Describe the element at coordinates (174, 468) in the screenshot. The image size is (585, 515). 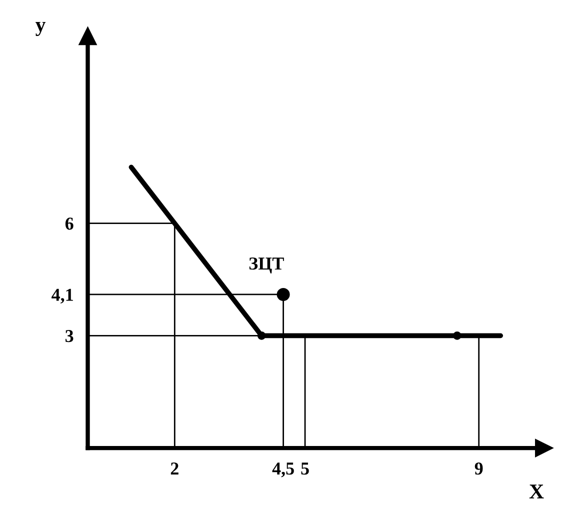
I see `x-tick-label: 2` at that location.